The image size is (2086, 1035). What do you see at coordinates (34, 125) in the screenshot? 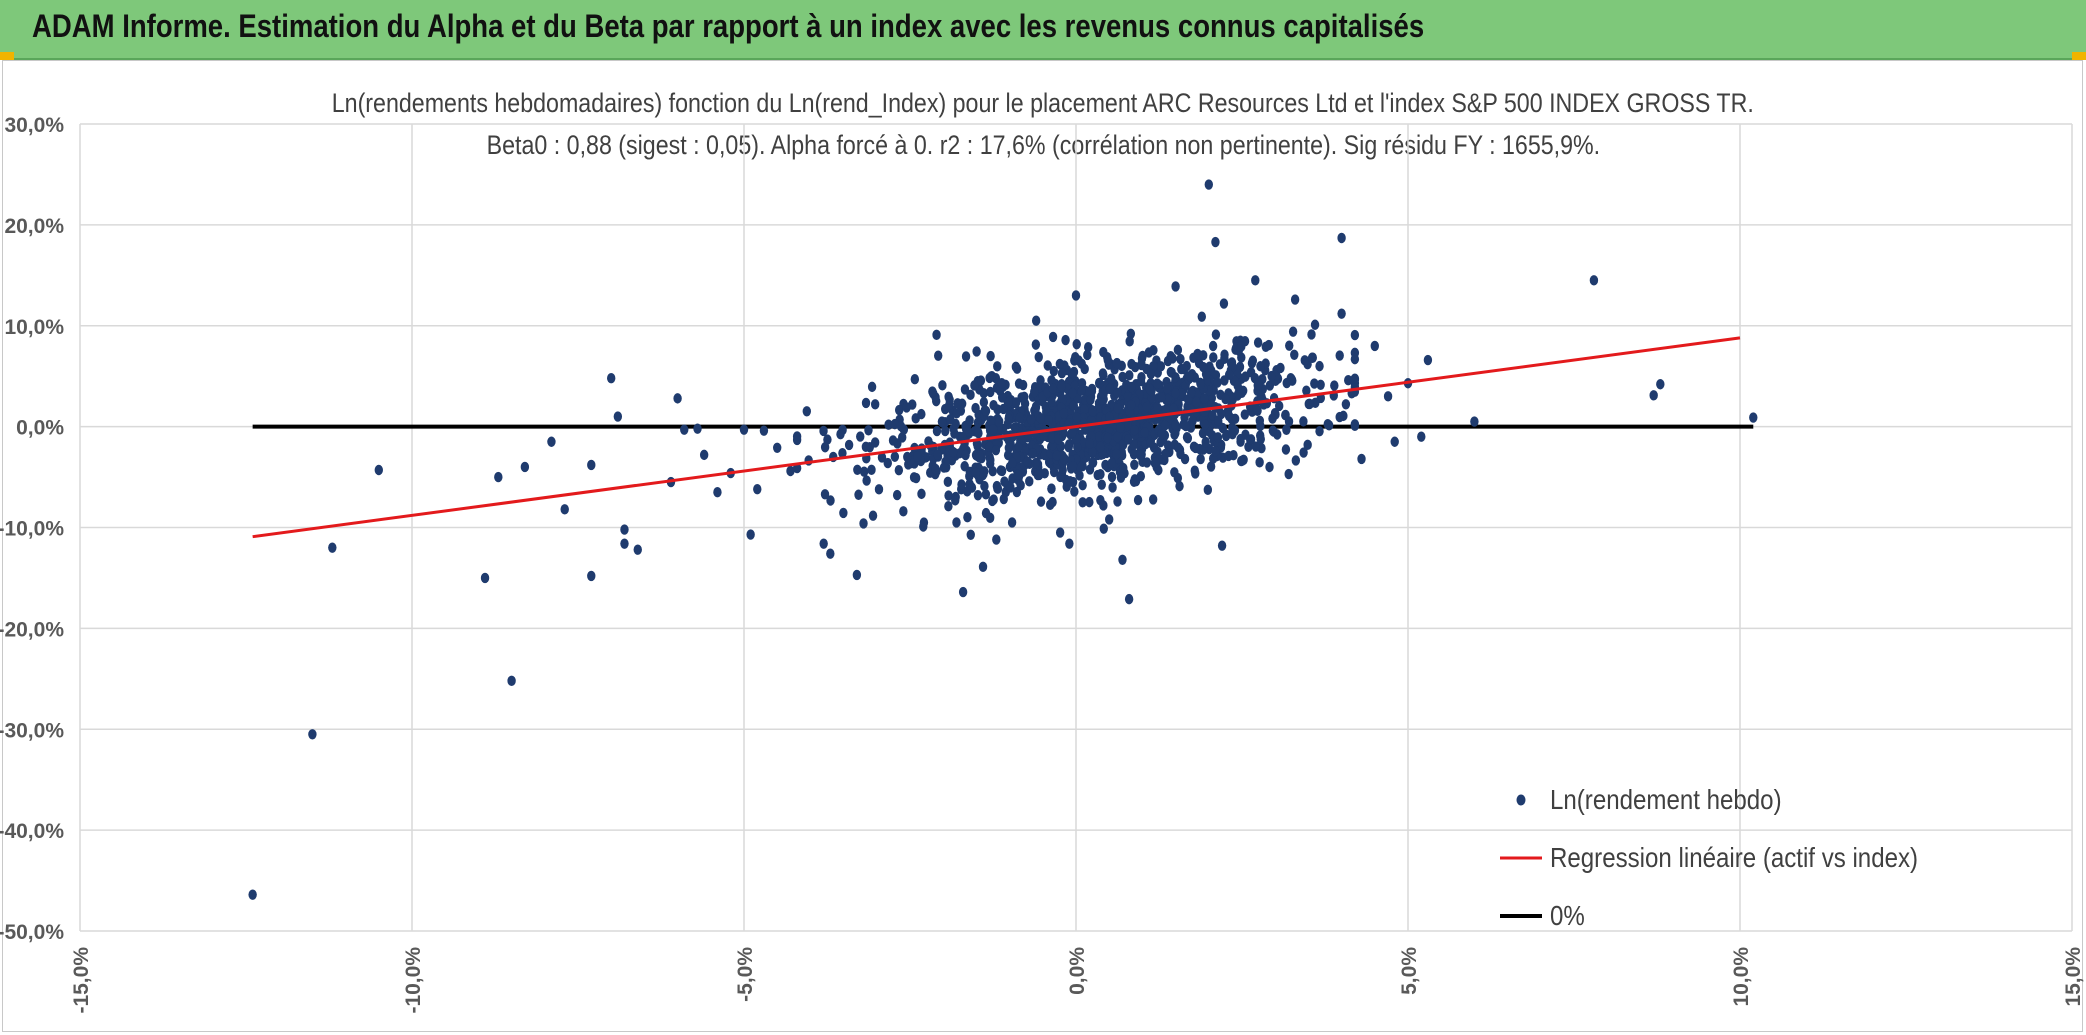
I see `y-tick-label: 30,0%` at bounding box center [34, 125].